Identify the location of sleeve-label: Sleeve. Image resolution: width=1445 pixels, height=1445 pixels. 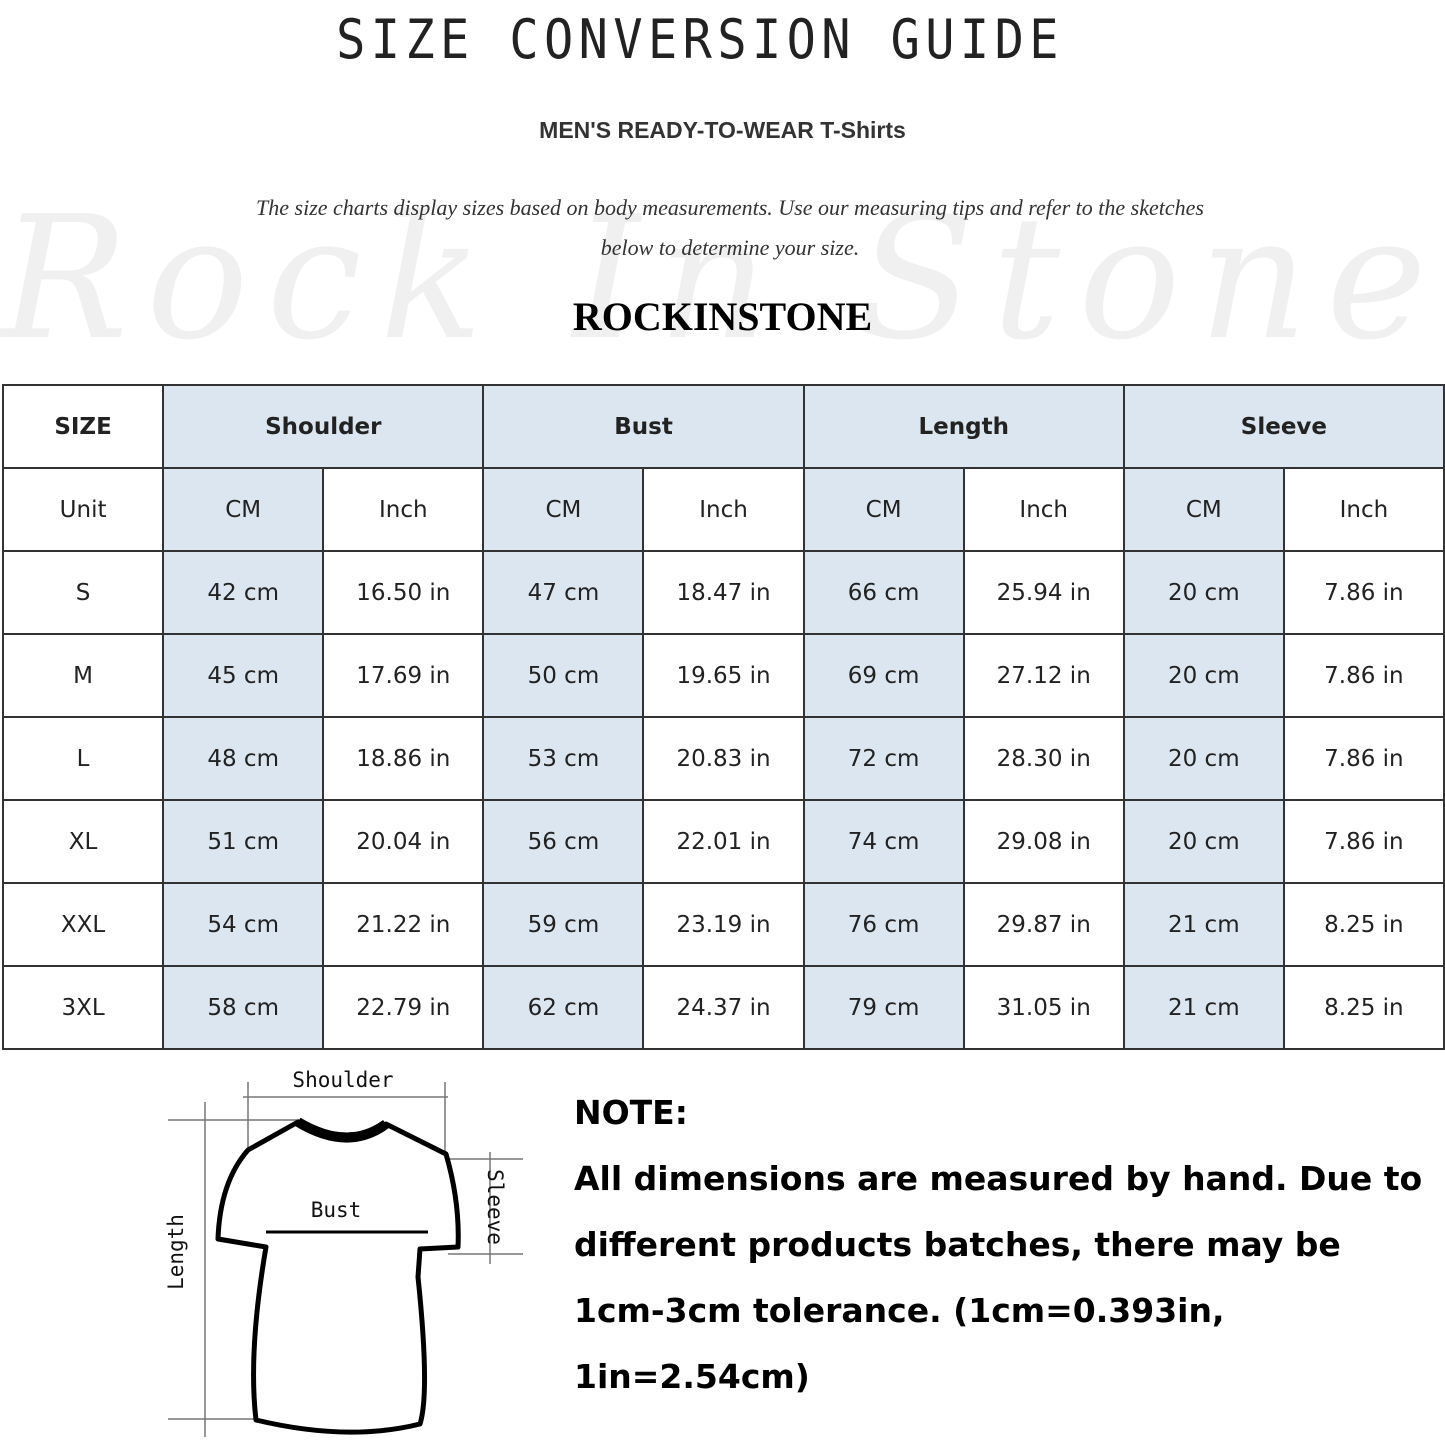
(495, 1207).